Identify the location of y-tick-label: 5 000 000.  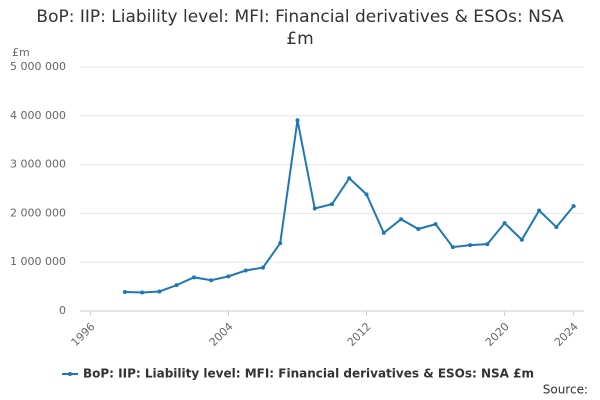
(38, 66).